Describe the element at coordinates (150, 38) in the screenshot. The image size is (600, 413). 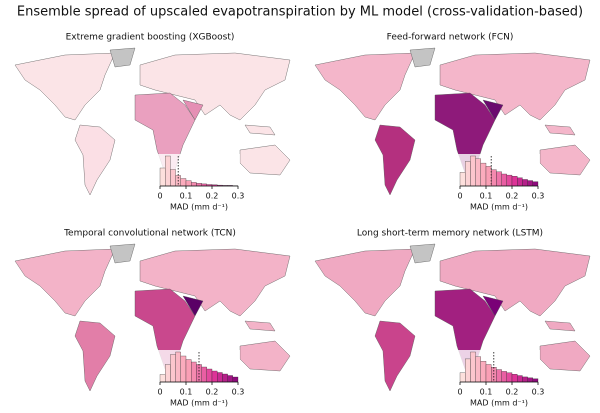
I see `panel-title: Extreme gradient boosting (XGBoost)` at that location.